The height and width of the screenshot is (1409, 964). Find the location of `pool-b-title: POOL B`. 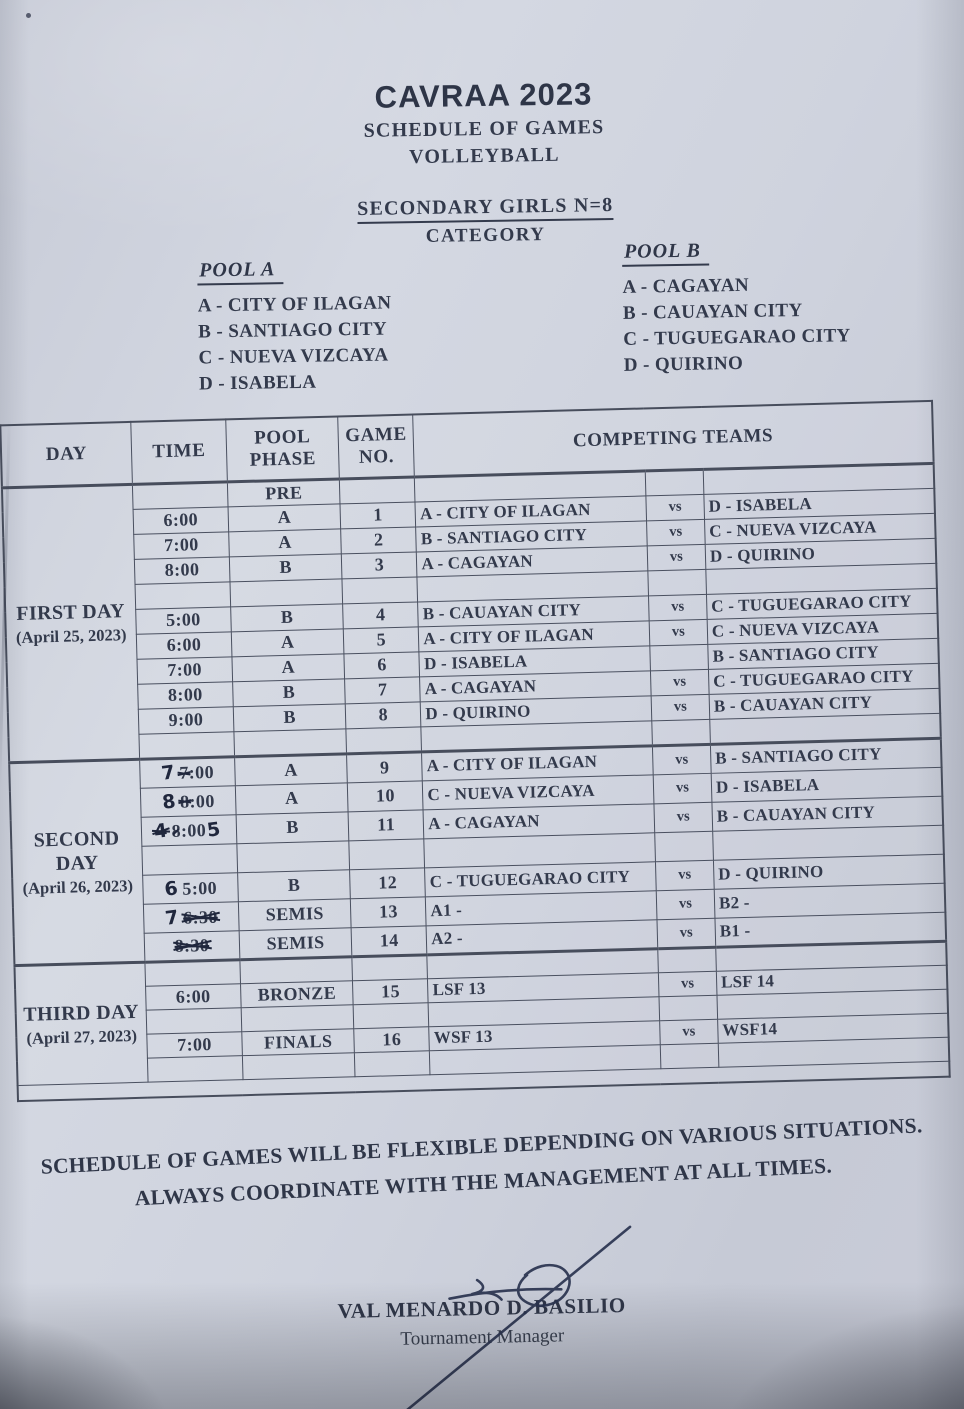

pool-b-title: POOL B is located at coordinates (665, 253).